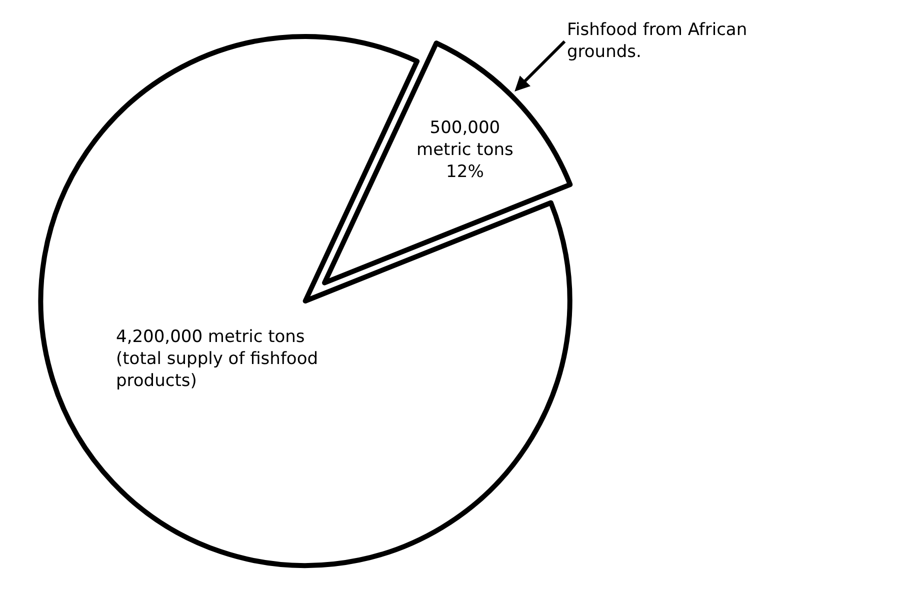 The width and height of the screenshot is (920, 597). Describe the element at coordinates (217, 359) in the screenshot. I see `text: 4,200,000 metric tons (total supply of fishfood products)` at that location.